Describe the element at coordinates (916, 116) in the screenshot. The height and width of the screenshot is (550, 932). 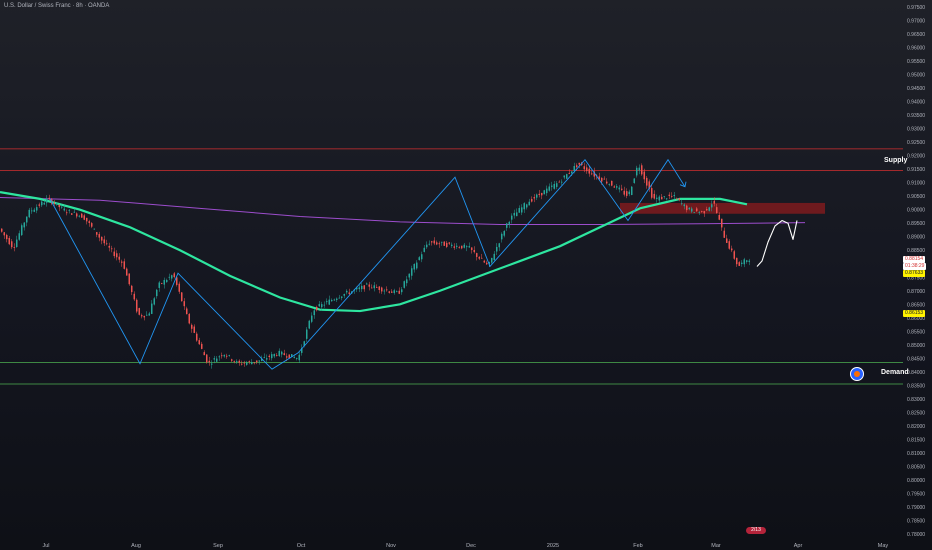
I see `price-axis-label: 0.93500` at that location.